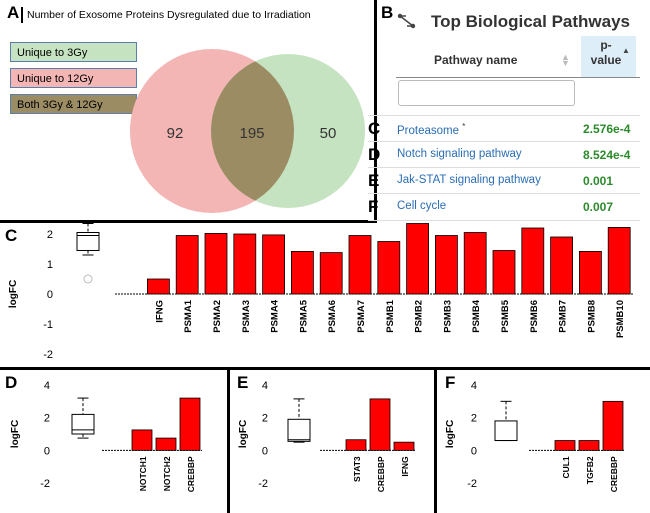 The height and width of the screenshot is (513, 650). What do you see at coordinates (447, 316) in the screenshot?
I see `category-label: PSMB3` at bounding box center [447, 316].